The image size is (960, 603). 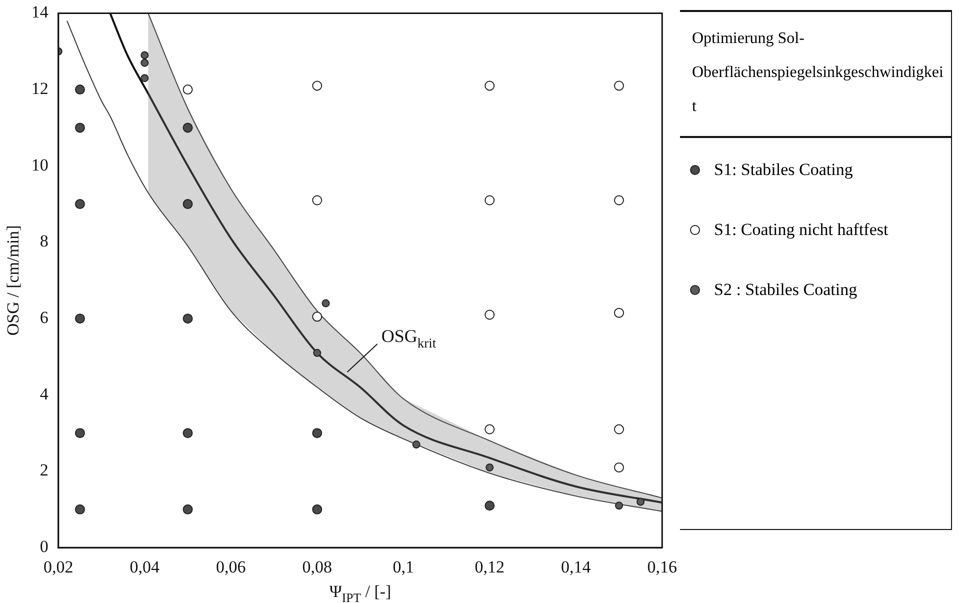 I want to click on legend-label: S2 : Stabiles Coating, so click(x=786, y=290).